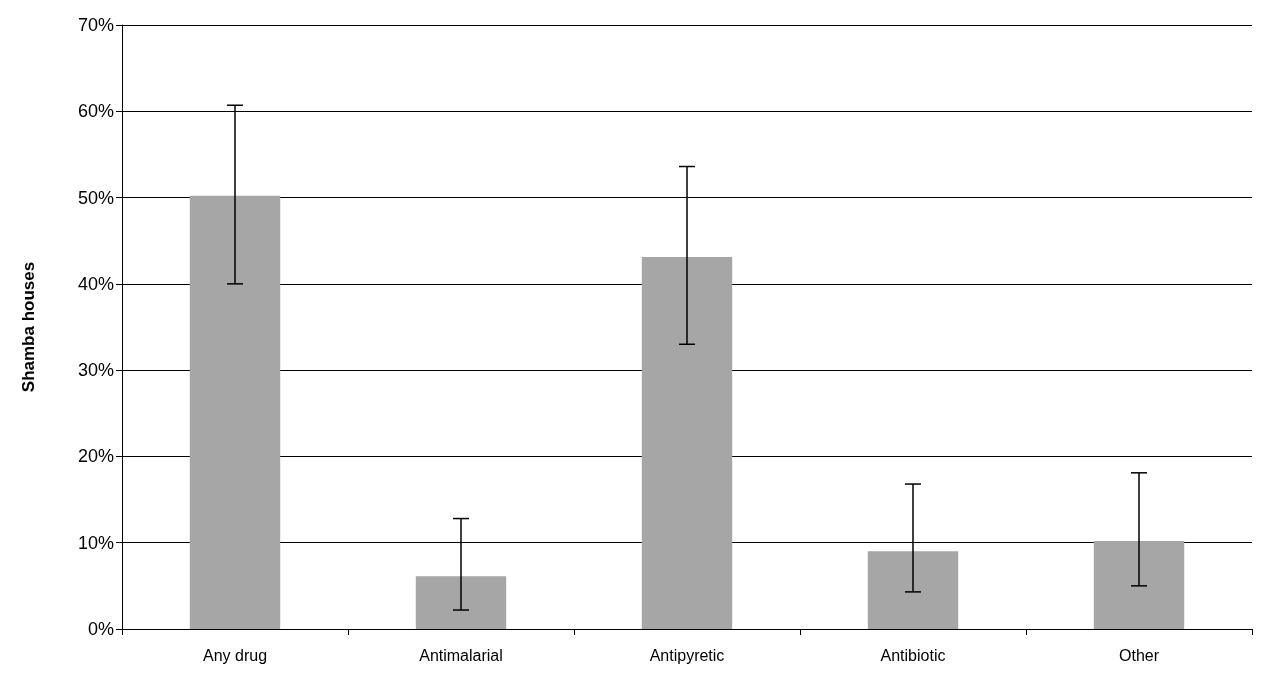  Describe the element at coordinates (95, 542) in the screenshot. I see `y-tick-label: 10%` at that location.